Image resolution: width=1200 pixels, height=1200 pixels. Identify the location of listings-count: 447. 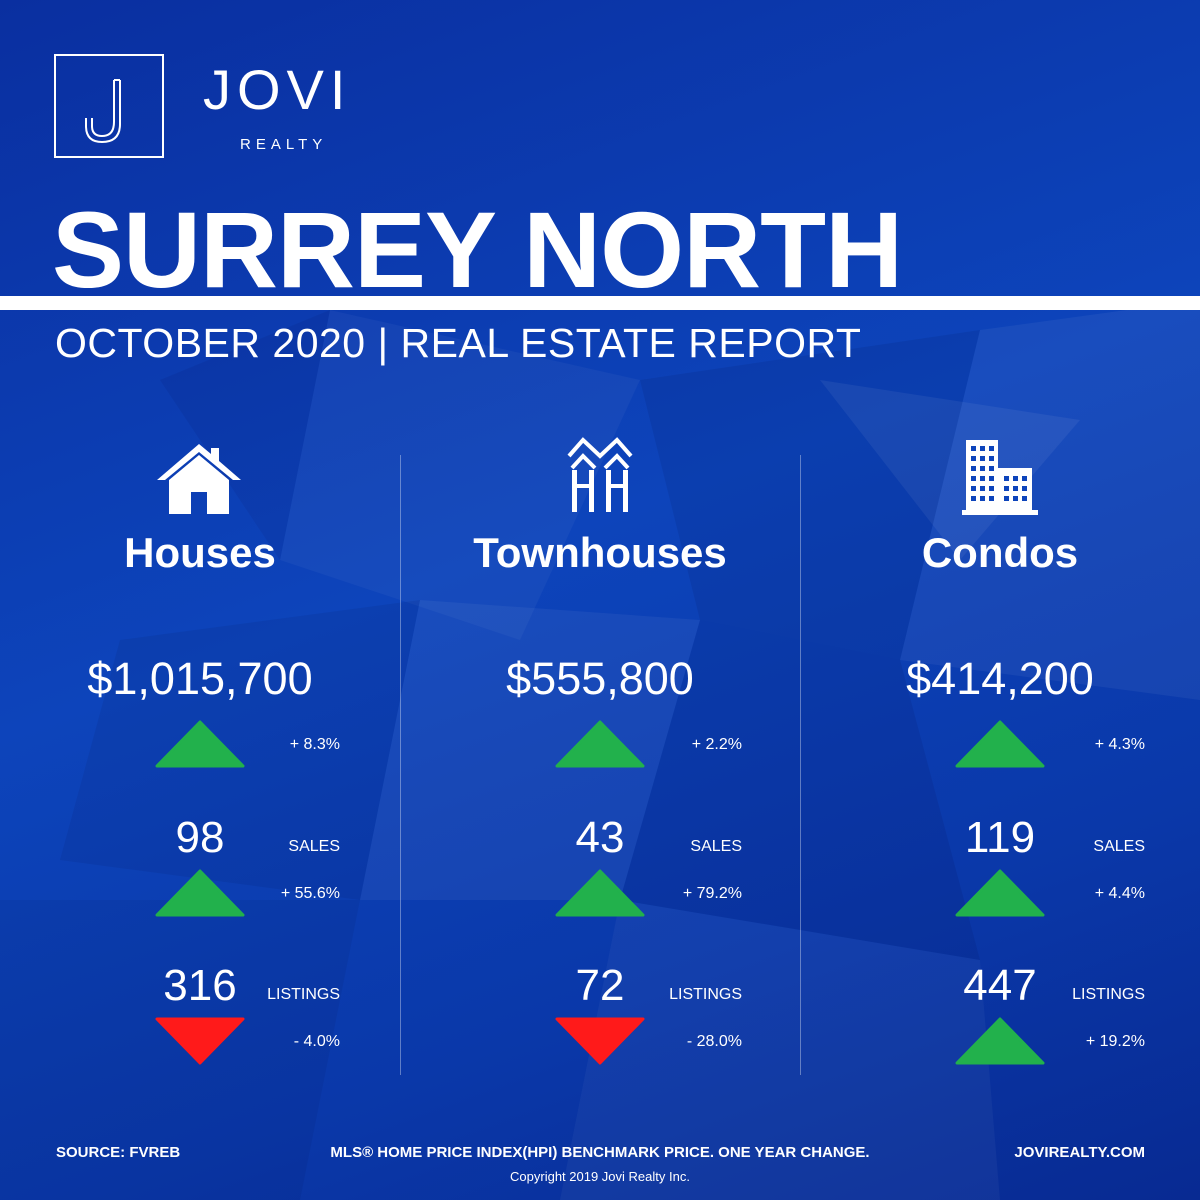
(1000, 985).